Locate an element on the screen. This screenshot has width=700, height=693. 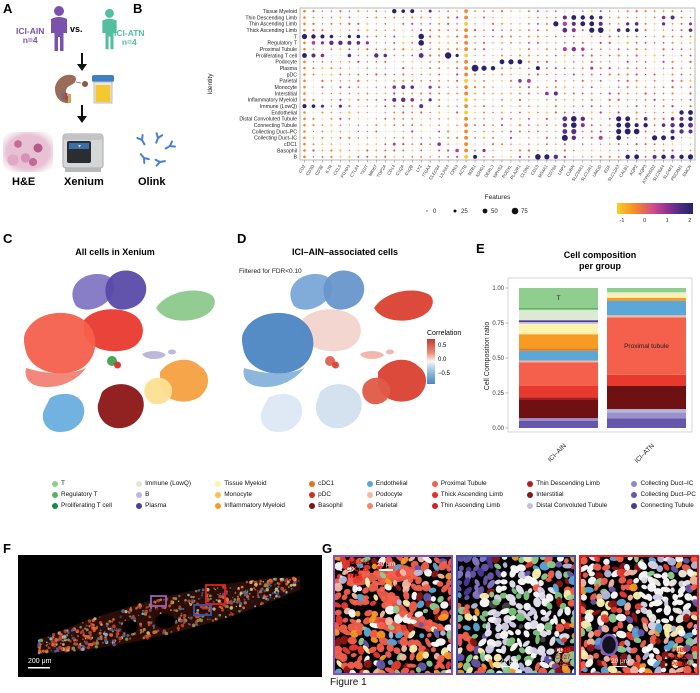
svg-text: CD3D is located at coordinates (310, 170).